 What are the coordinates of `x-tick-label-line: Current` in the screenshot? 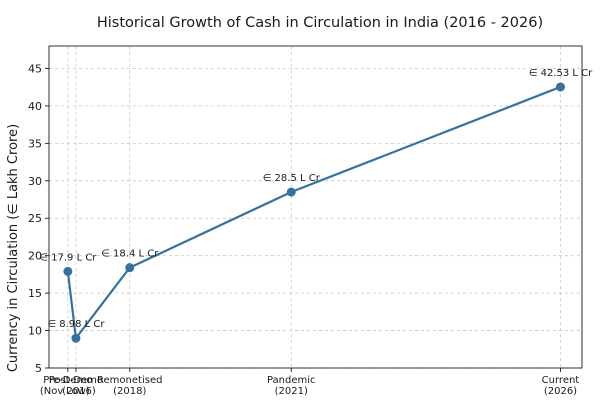 It's located at (561, 380).